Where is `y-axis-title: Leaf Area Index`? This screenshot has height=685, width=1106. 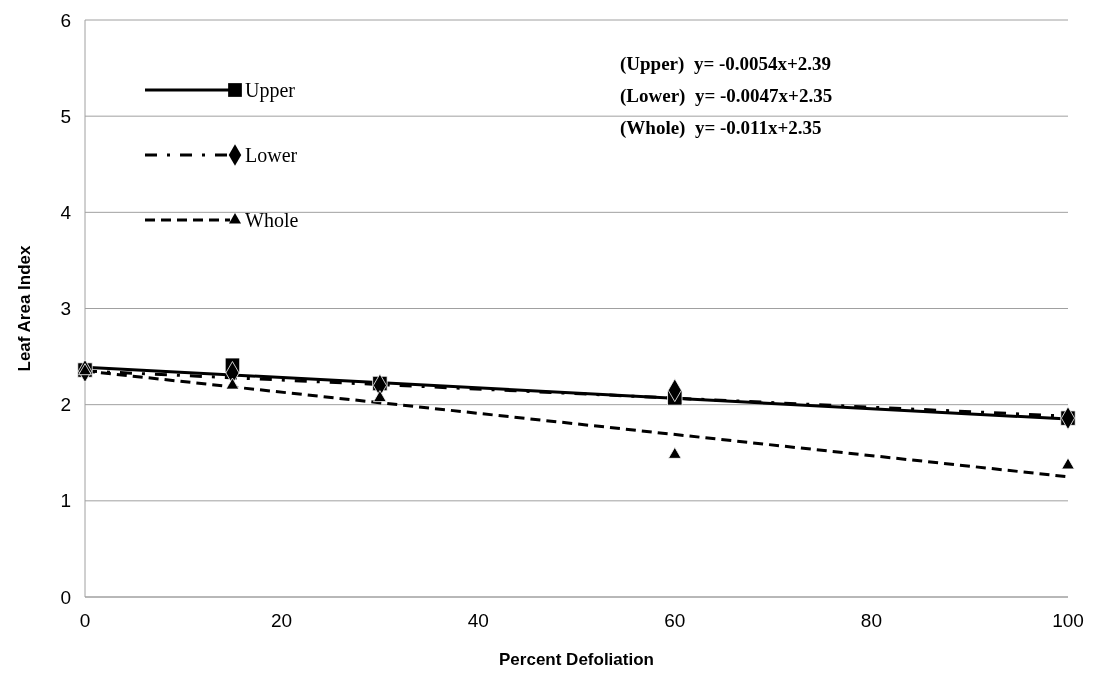
y-axis-title: Leaf Area Index is located at coordinates (24, 308).